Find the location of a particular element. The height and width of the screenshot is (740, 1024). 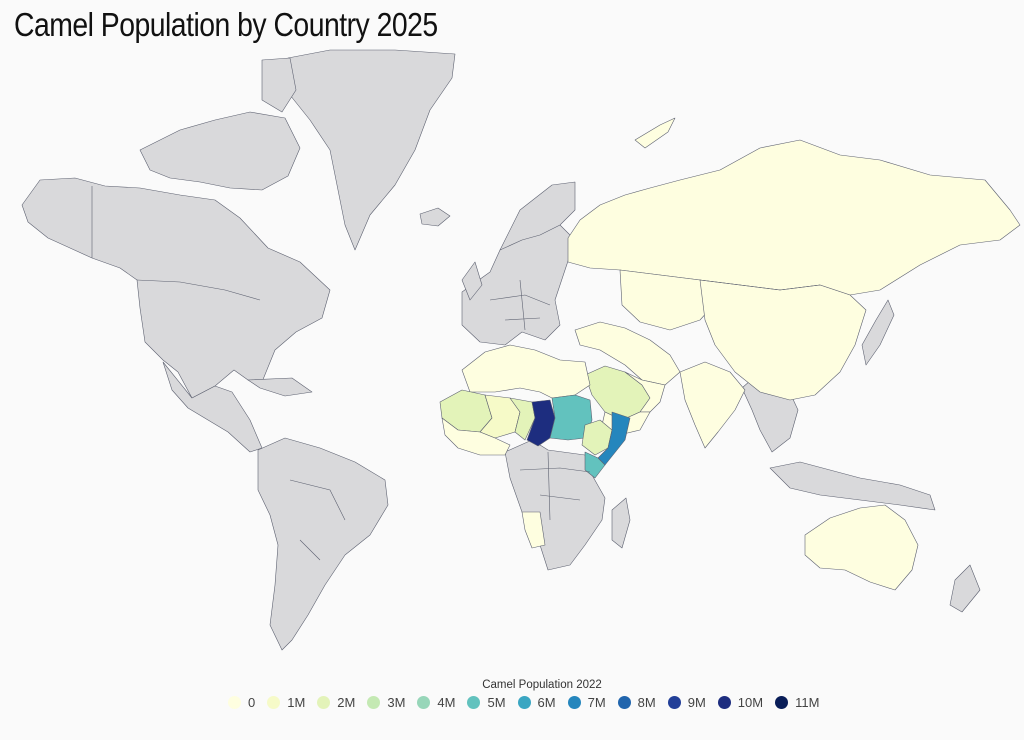

kenya-shape is located at coordinates (595, 465).